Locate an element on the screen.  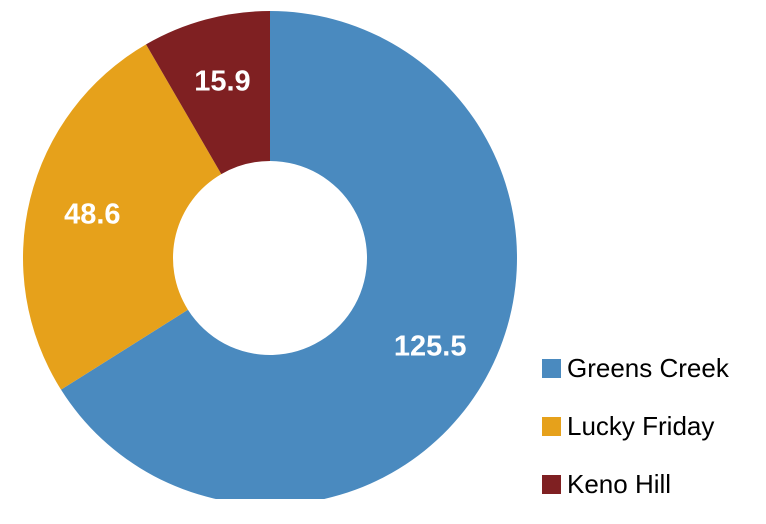
legend-item-greens-creek: Greens Creek is located at coordinates (635, 368).